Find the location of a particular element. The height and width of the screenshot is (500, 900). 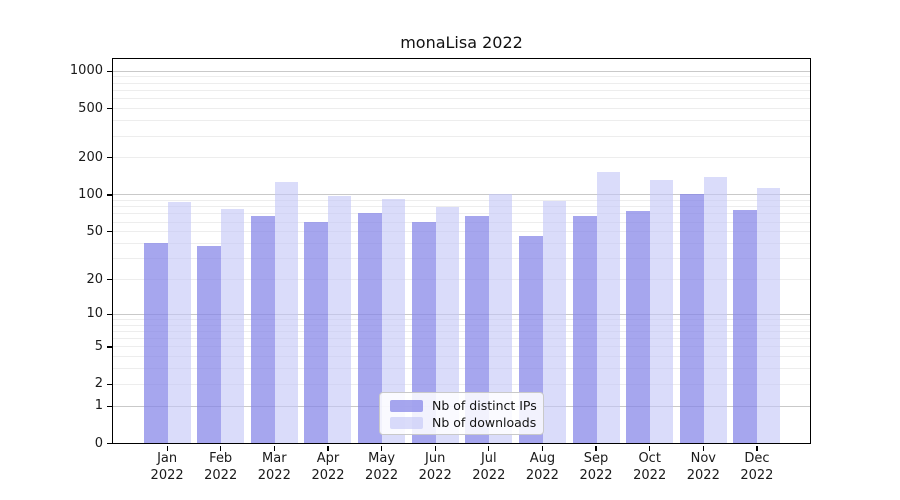

bar-downloads-apr is located at coordinates (340, 319).